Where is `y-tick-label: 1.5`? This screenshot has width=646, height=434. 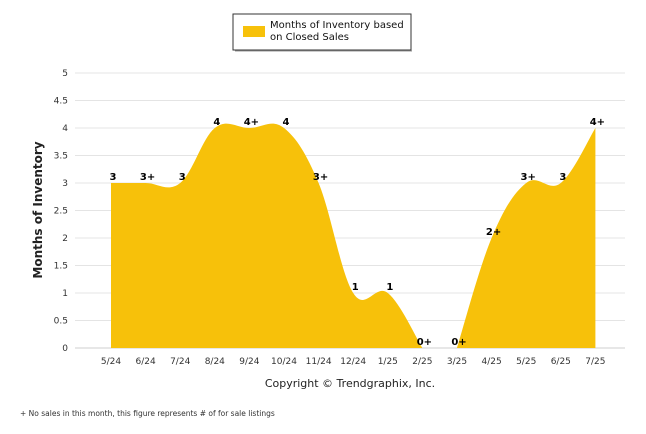 y-tick-label: 1.5 is located at coordinates (61, 267).